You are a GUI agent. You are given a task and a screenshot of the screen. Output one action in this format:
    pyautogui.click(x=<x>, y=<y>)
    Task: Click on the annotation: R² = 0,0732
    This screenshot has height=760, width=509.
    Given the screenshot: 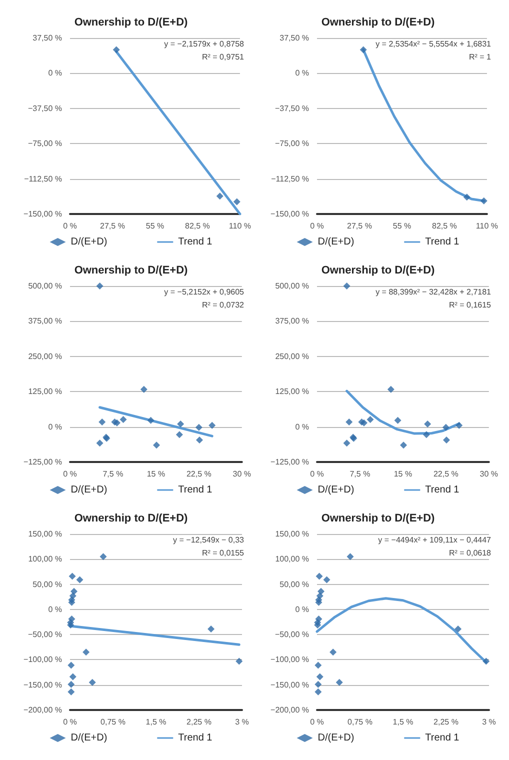 What is the action you would take?
    pyautogui.click(x=223, y=305)
    